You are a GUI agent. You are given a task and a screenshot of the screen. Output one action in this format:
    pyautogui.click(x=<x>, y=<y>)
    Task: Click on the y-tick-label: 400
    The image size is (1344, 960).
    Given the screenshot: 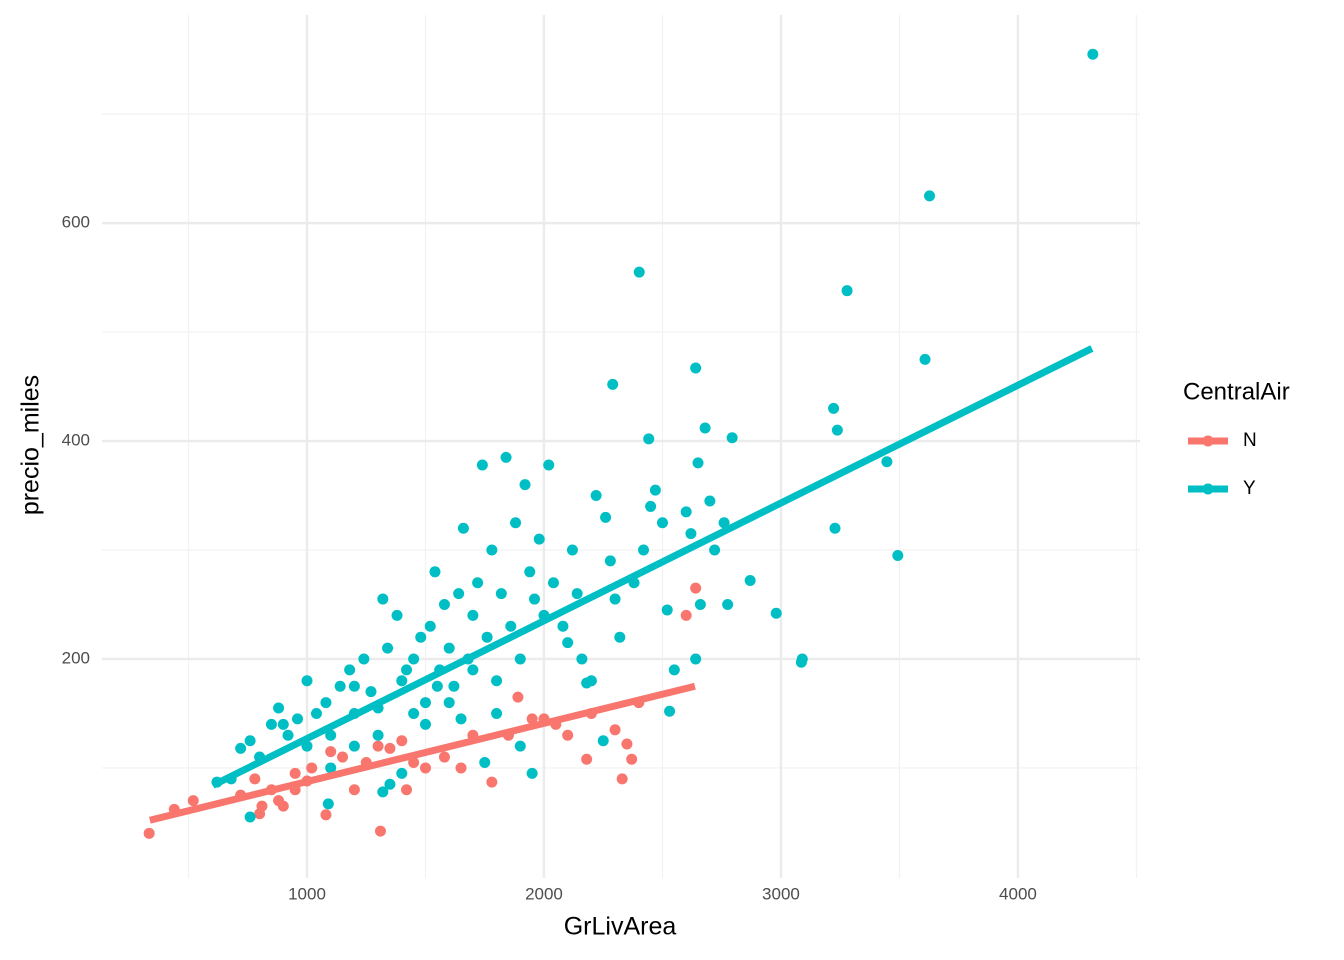 What is the action you would take?
    pyautogui.click(x=76, y=440)
    